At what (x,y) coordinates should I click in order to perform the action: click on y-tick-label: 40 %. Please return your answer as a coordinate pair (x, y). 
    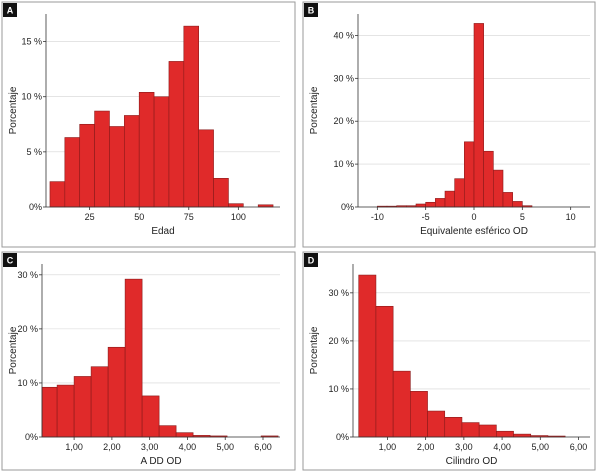
    Looking at the image, I should click on (343, 35).